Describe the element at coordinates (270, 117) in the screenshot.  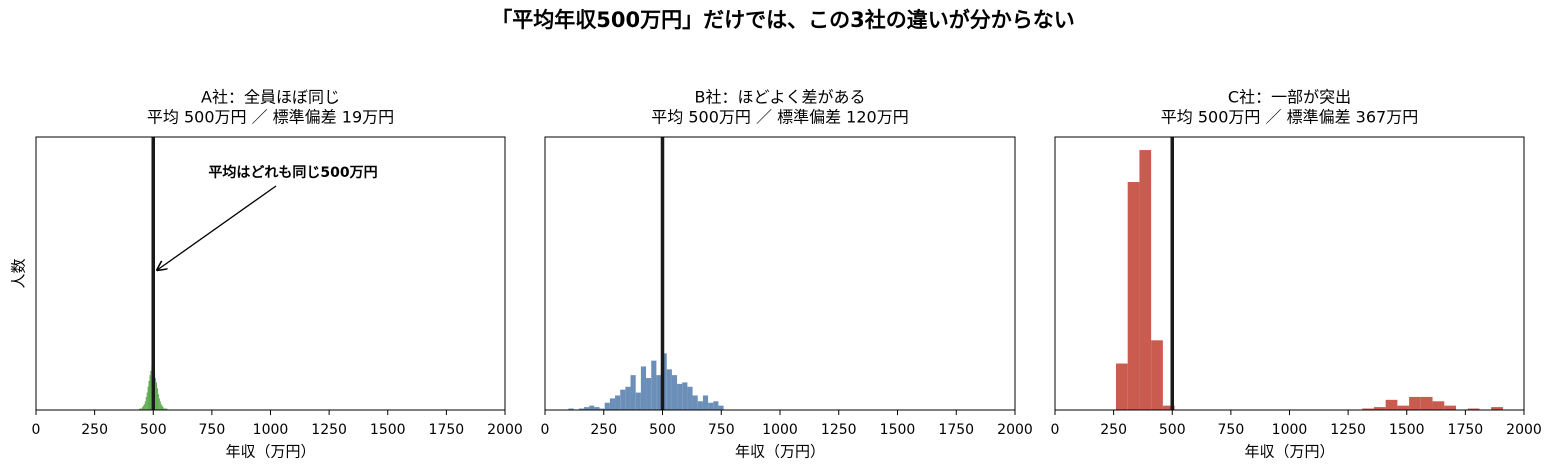
I see `panel-subtitle: 平均 500万円 ／ 標準偏差 19万円` at that location.